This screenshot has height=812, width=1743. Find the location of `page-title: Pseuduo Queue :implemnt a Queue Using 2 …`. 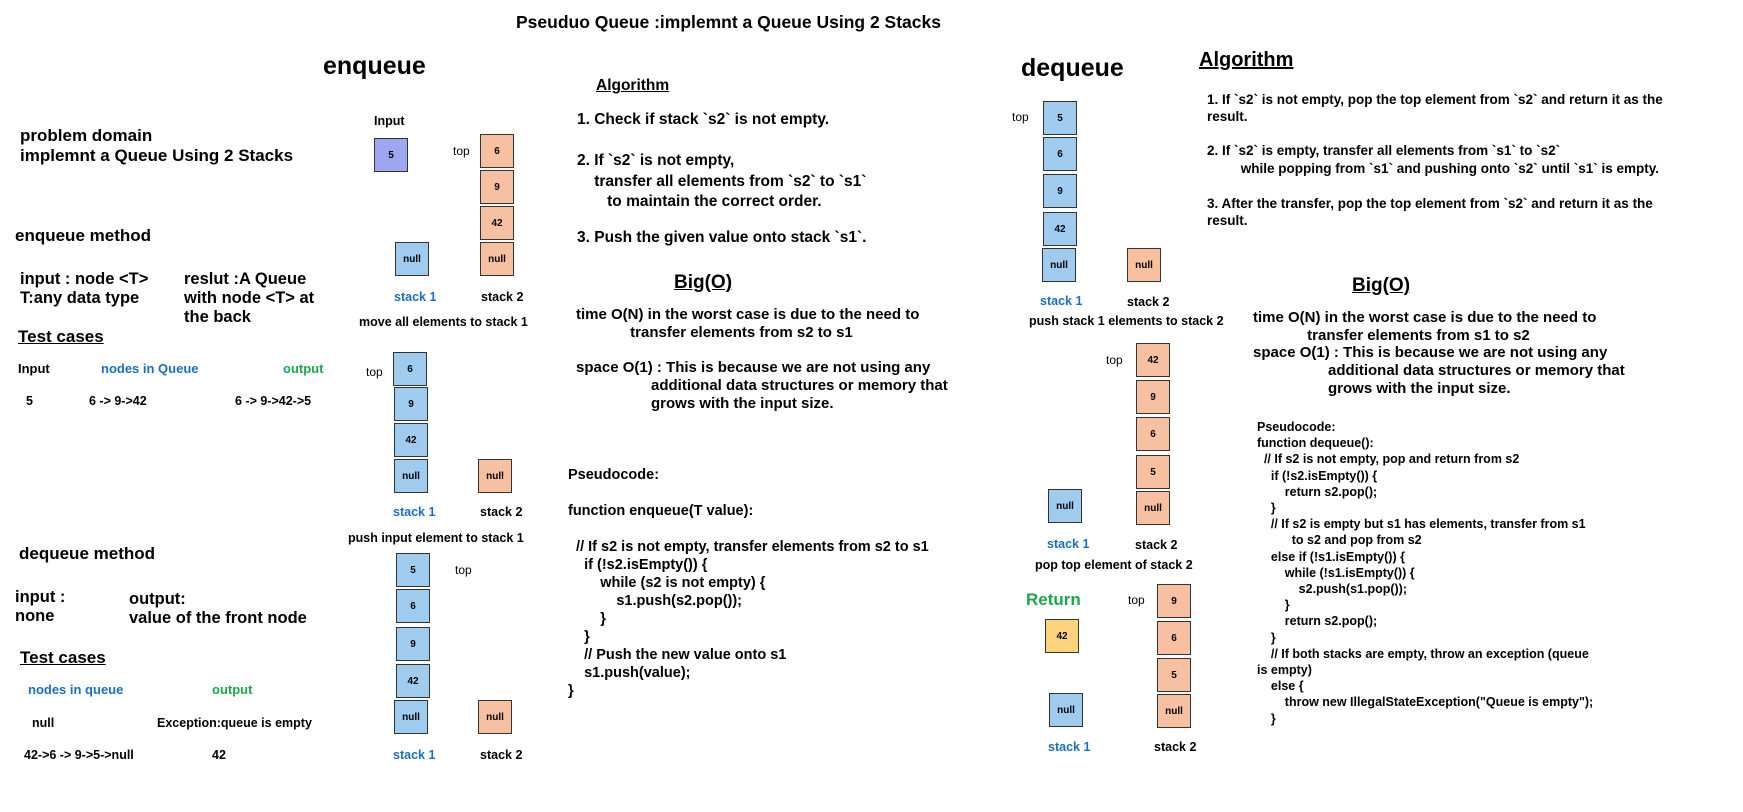

page-title: Pseuduo Queue :implemnt a Queue Using 2 … is located at coordinates (728, 22).